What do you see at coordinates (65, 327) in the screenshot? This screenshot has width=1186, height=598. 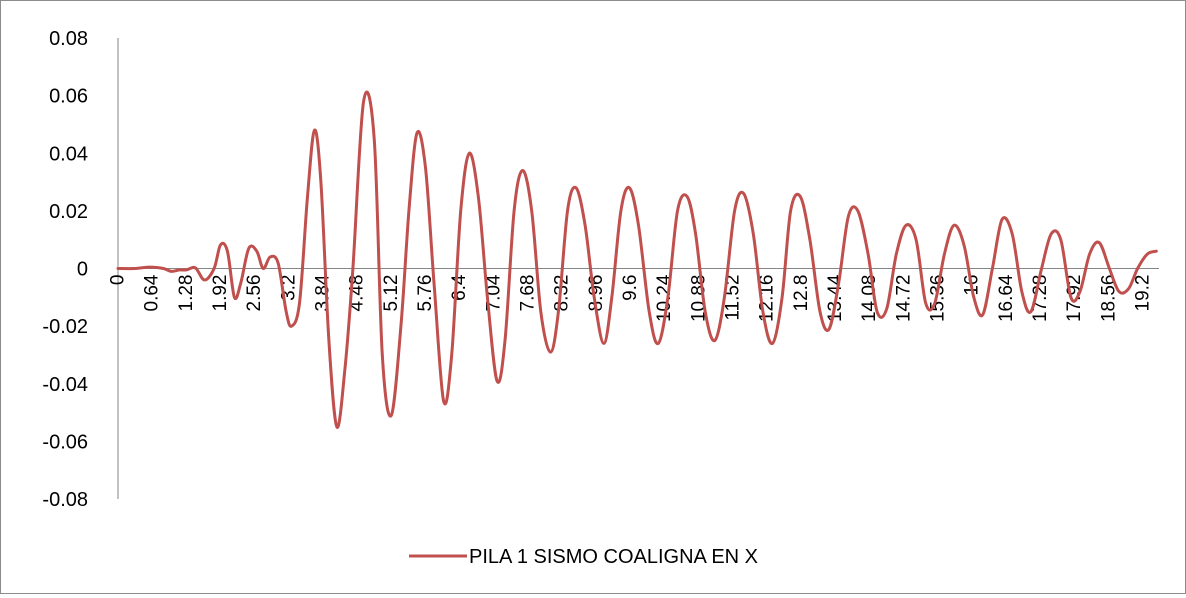 I see `y-tick-label: -0.02` at bounding box center [65, 327].